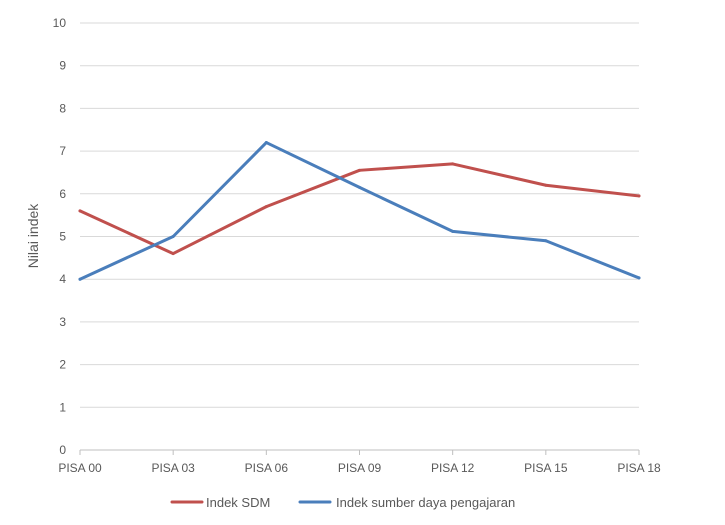 The width and height of the screenshot is (725, 525). I want to click on y-tick-label: 6, so click(62, 194).